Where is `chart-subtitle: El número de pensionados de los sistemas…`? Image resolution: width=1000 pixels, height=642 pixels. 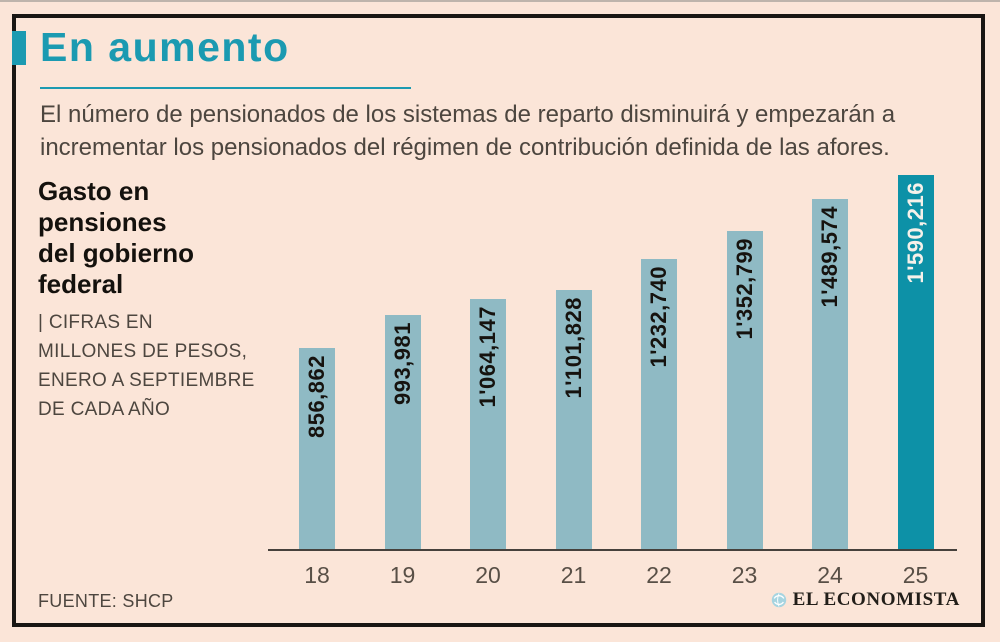 chart-subtitle: El número de pensionados de los sistemas… is located at coordinates (468, 131).